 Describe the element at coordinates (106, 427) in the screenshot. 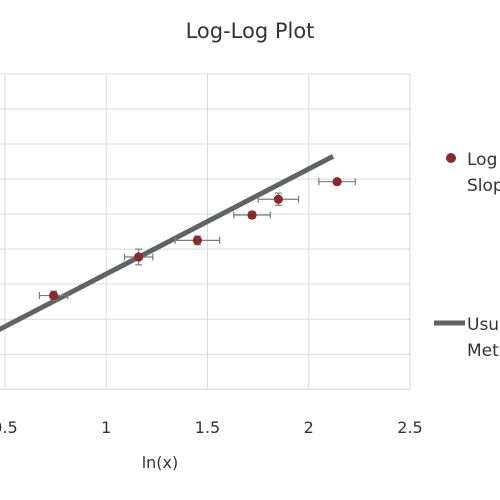

I see `x-tick-label: 1` at that location.